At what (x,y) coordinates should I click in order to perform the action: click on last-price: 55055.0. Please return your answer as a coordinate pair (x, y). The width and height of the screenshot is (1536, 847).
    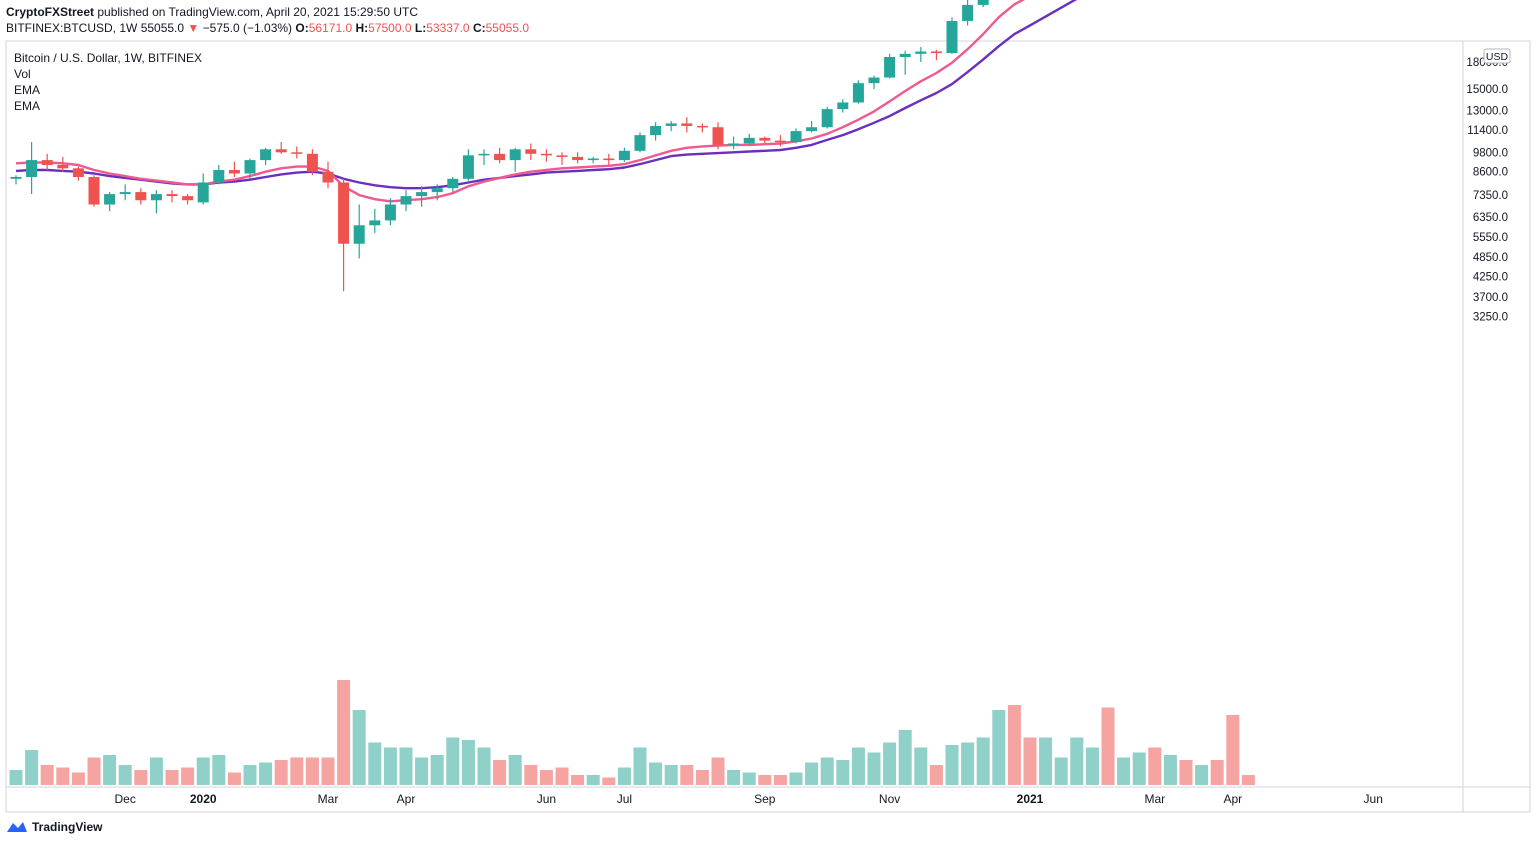
    Looking at the image, I should click on (162, 28).